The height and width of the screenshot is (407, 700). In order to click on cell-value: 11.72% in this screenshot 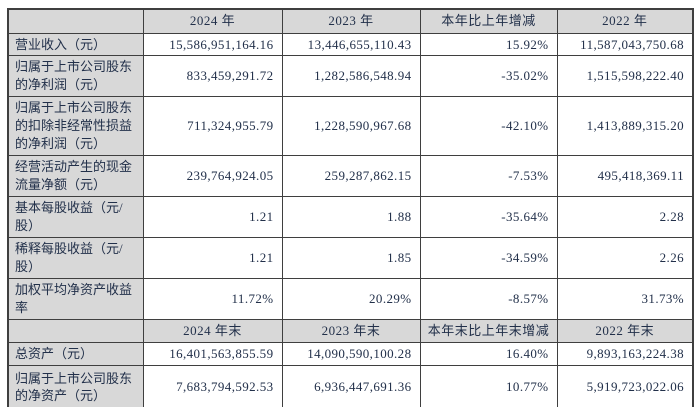, I will do `click(212, 298)`.